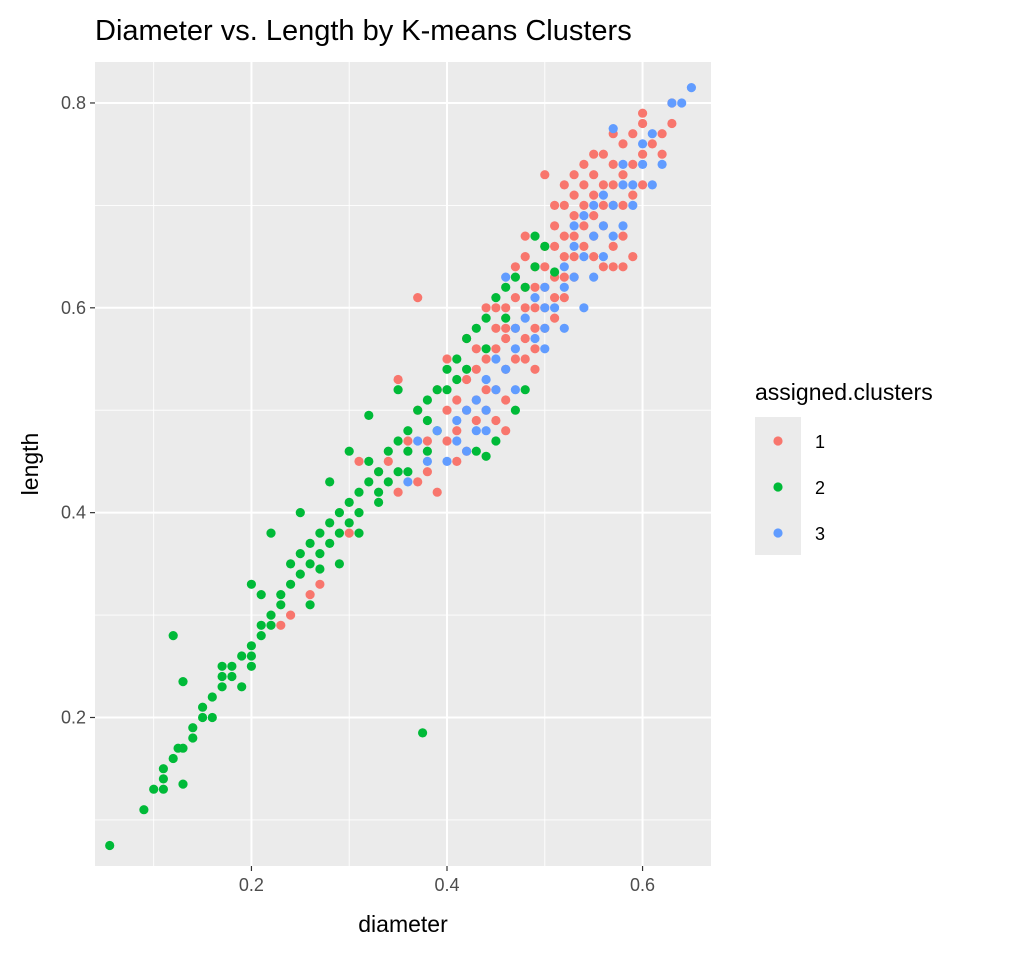 This screenshot has width=1012, height=954. Describe the element at coordinates (73, 717) in the screenshot. I see `y-tick-label: 0.2` at that location.